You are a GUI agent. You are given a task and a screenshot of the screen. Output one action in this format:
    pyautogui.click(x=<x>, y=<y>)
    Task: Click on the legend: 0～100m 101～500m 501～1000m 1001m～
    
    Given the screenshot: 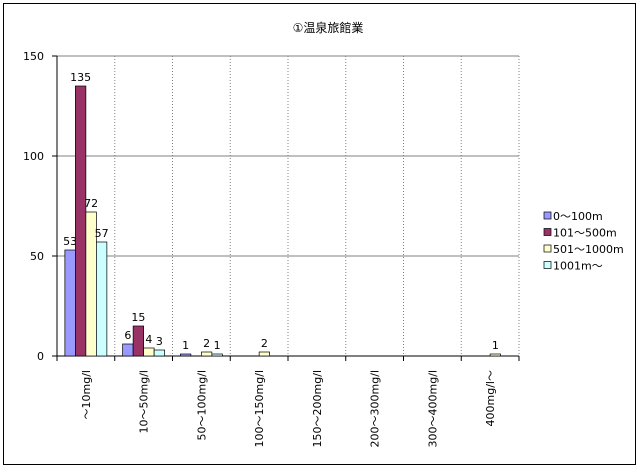 What is the action you would take?
    pyautogui.click(x=583, y=241)
    